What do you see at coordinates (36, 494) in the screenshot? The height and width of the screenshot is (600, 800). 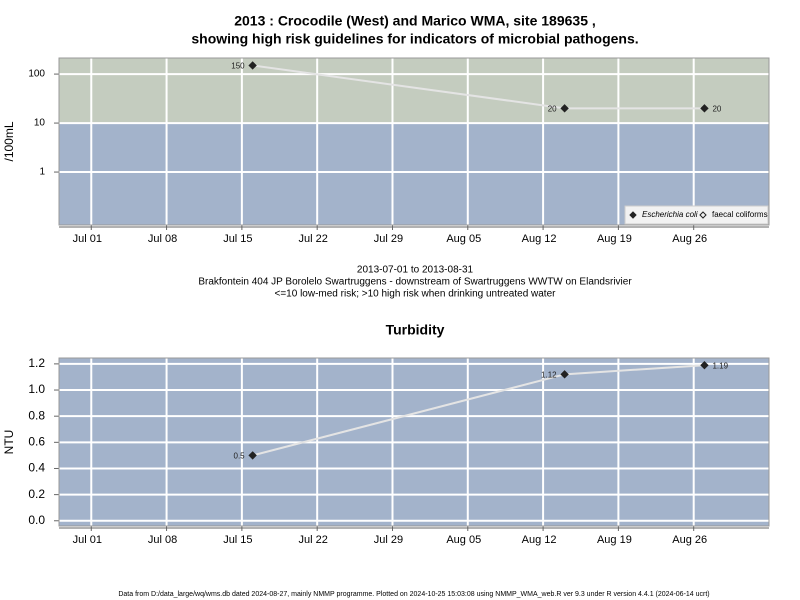 I see `y-tick-label: 0.2` at bounding box center [36, 494].